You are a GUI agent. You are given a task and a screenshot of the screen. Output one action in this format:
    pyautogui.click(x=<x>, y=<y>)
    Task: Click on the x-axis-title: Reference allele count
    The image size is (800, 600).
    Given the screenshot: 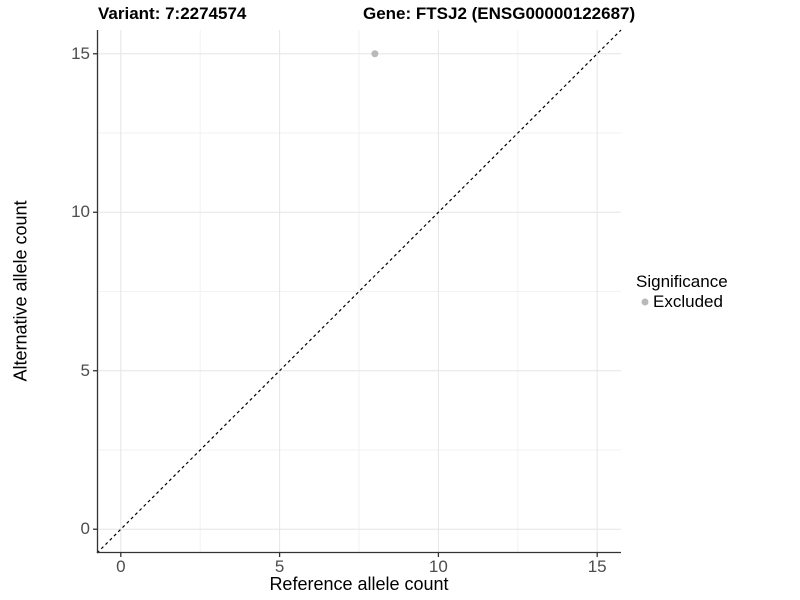 What is the action you would take?
    pyautogui.click(x=359, y=584)
    